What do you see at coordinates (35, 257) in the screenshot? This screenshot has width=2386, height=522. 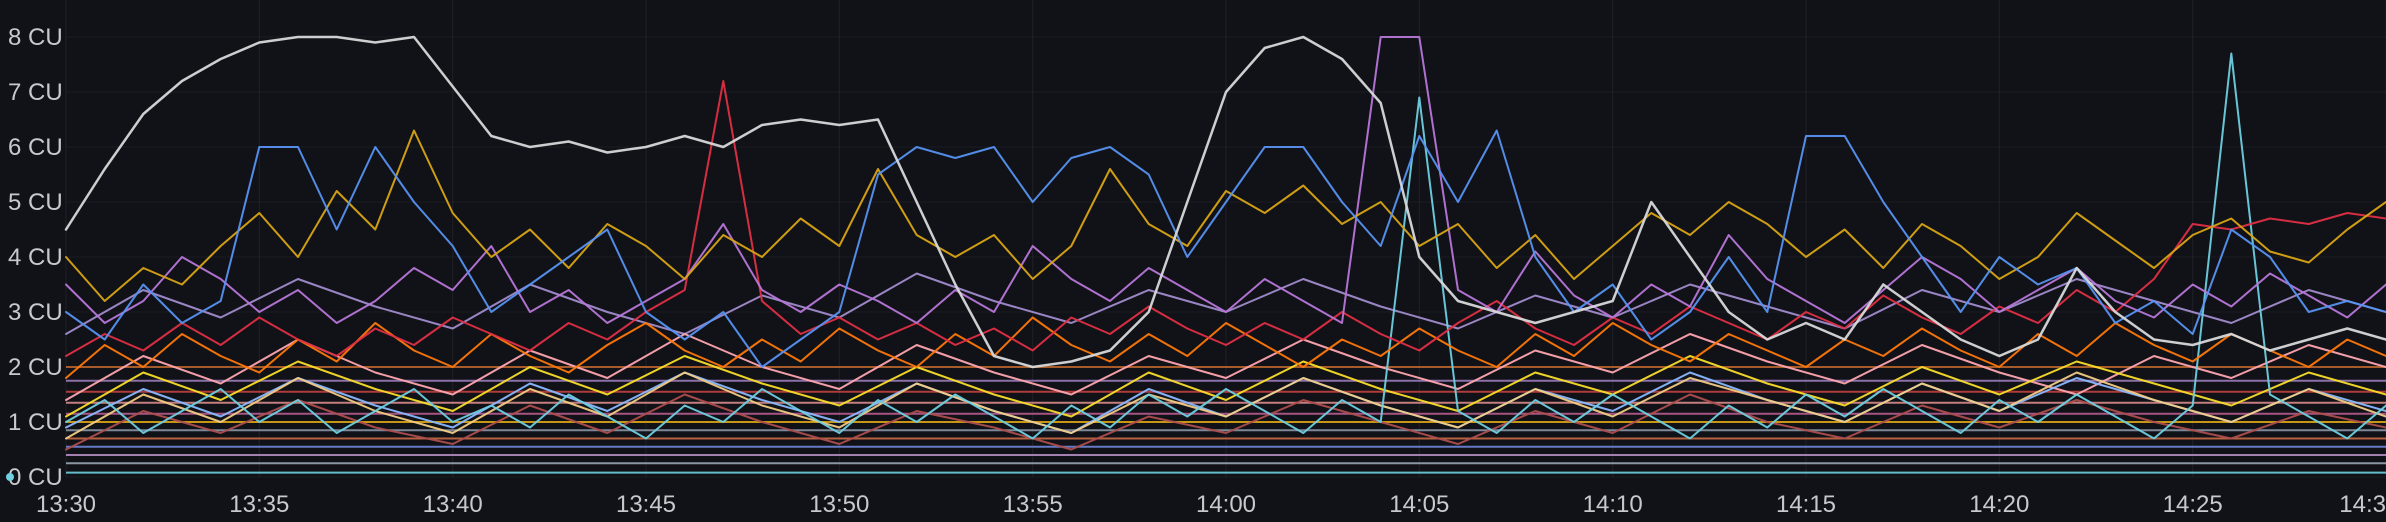 I see `y-tick-label: 4 CU` at bounding box center [35, 257].